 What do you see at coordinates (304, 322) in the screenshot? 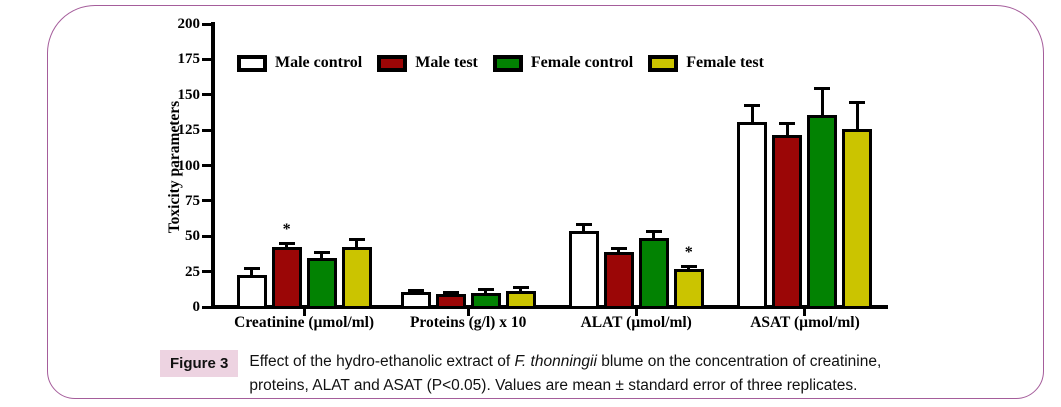
I see `x-category-label: Creatinine (µmol/ml)` at bounding box center [304, 322].